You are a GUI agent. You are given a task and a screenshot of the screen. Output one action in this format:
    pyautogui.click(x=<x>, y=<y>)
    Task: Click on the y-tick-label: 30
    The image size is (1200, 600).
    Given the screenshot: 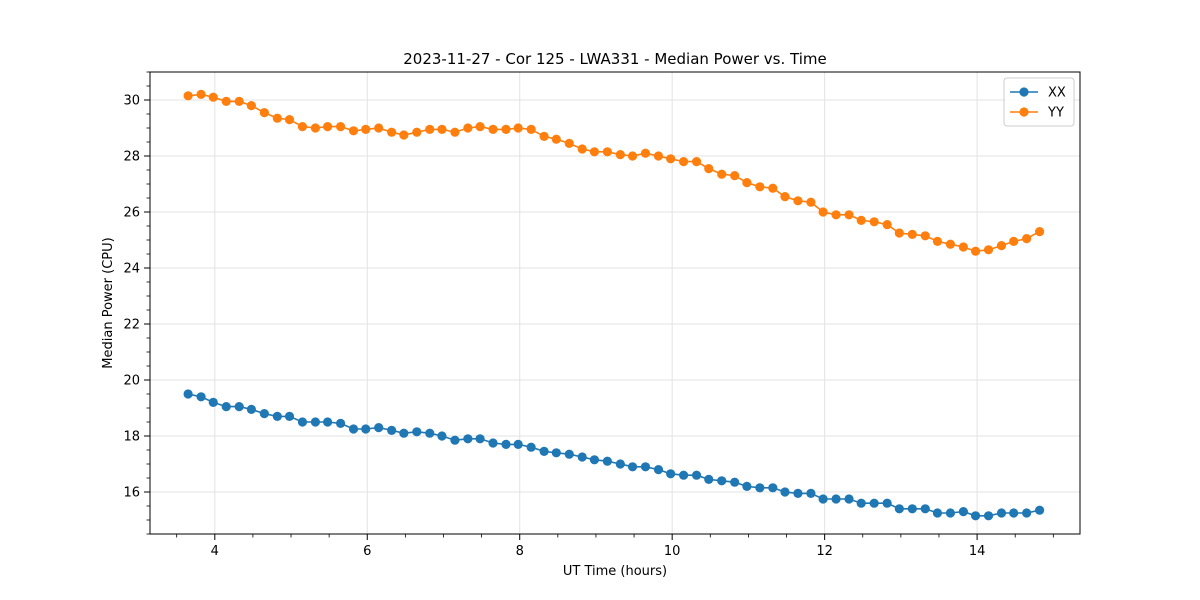 What is the action you would take?
    pyautogui.click(x=131, y=101)
    